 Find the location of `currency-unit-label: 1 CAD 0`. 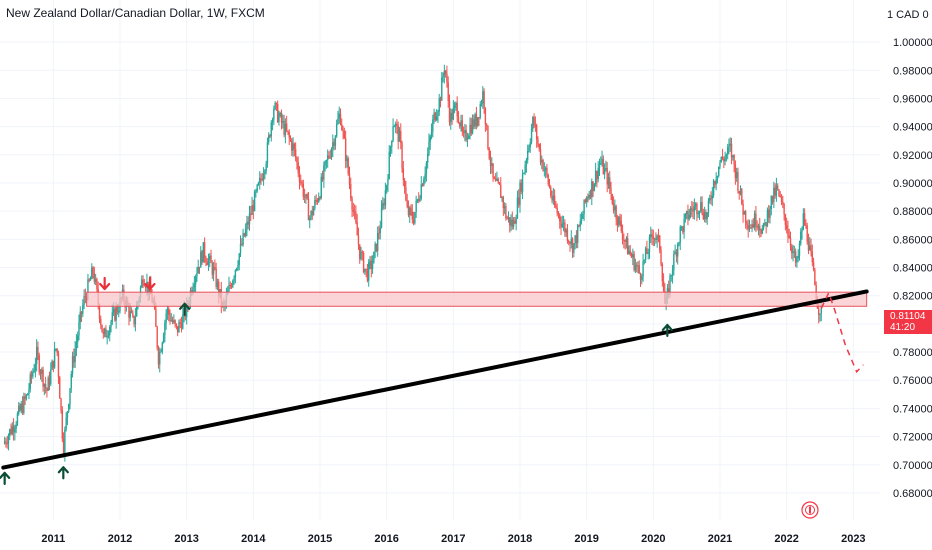

currency-unit-label: 1 CAD 0 is located at coordinates (908, 15).